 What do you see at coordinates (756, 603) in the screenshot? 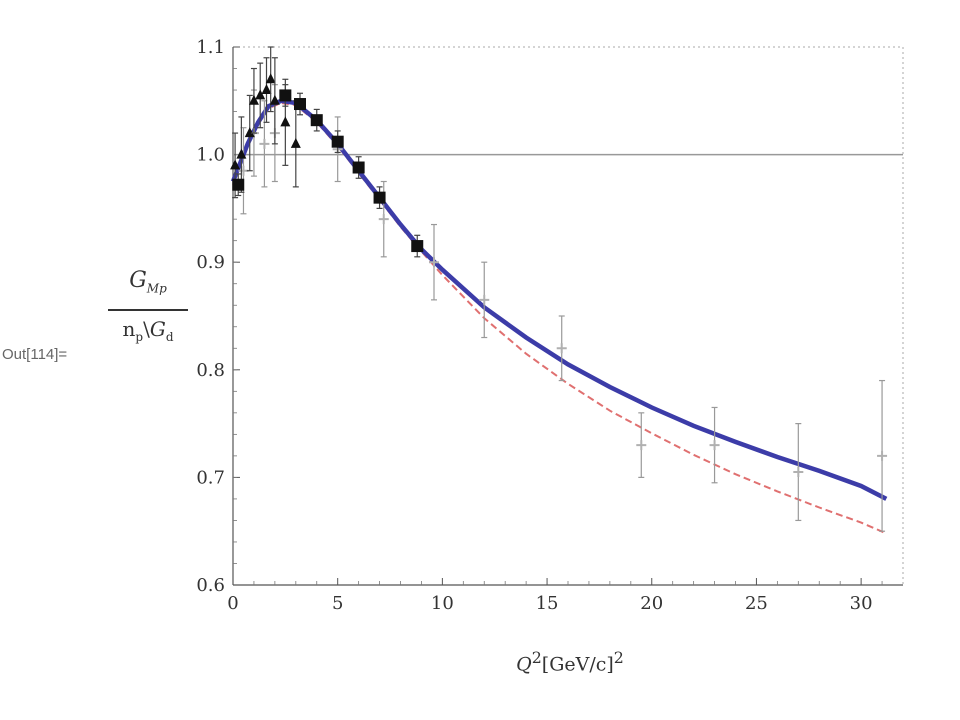
I see `x-tick-label: 25` at bounding box center [756, 603].